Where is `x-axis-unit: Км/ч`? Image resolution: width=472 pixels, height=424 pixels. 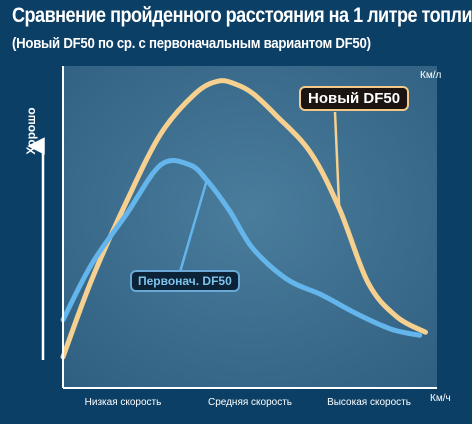 x-axis-unit: Км/ч is located at coordinates (440, 398).